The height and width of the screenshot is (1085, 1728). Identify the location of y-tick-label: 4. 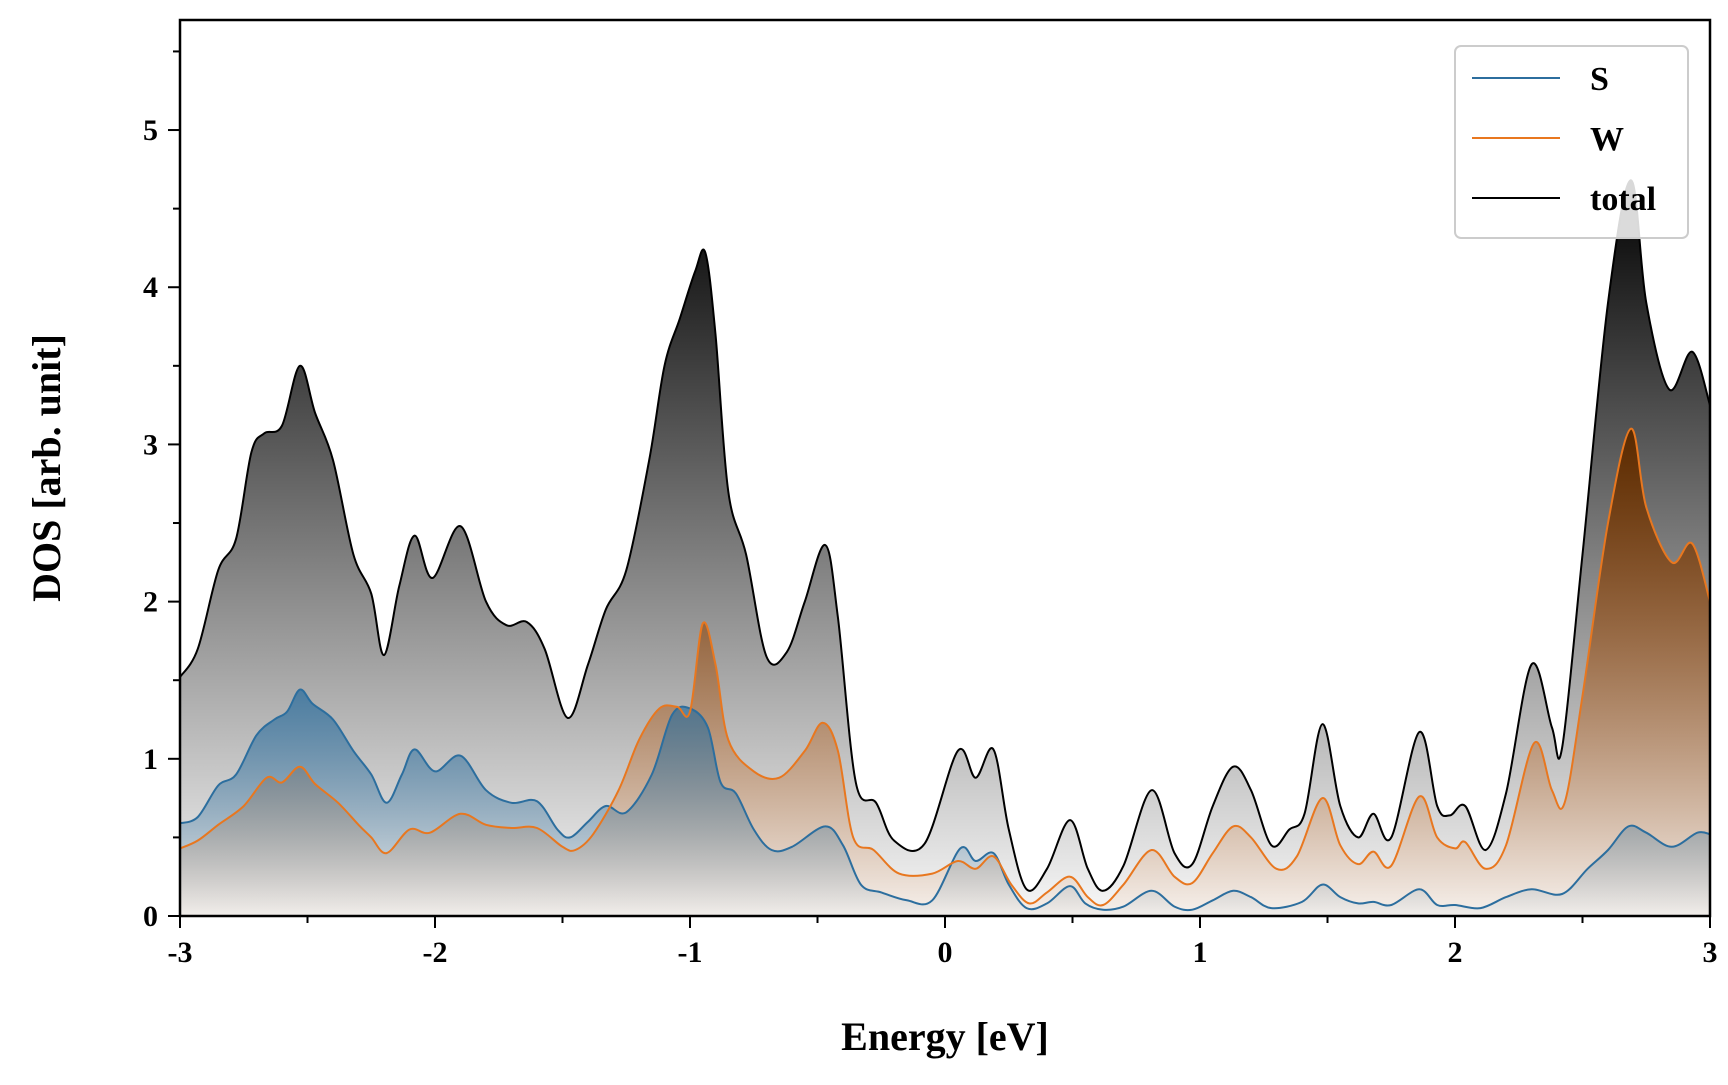
(150, 287).